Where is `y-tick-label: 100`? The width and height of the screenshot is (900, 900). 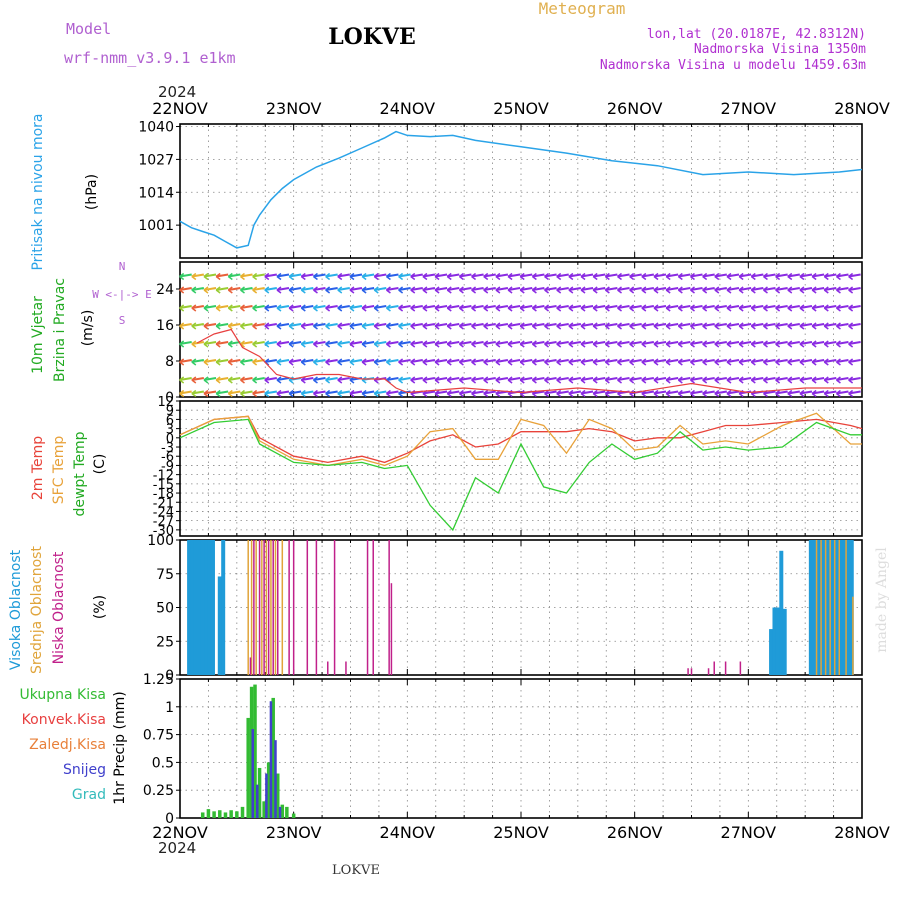 y-tick-label: 100 is located at coordinates (160, 541).